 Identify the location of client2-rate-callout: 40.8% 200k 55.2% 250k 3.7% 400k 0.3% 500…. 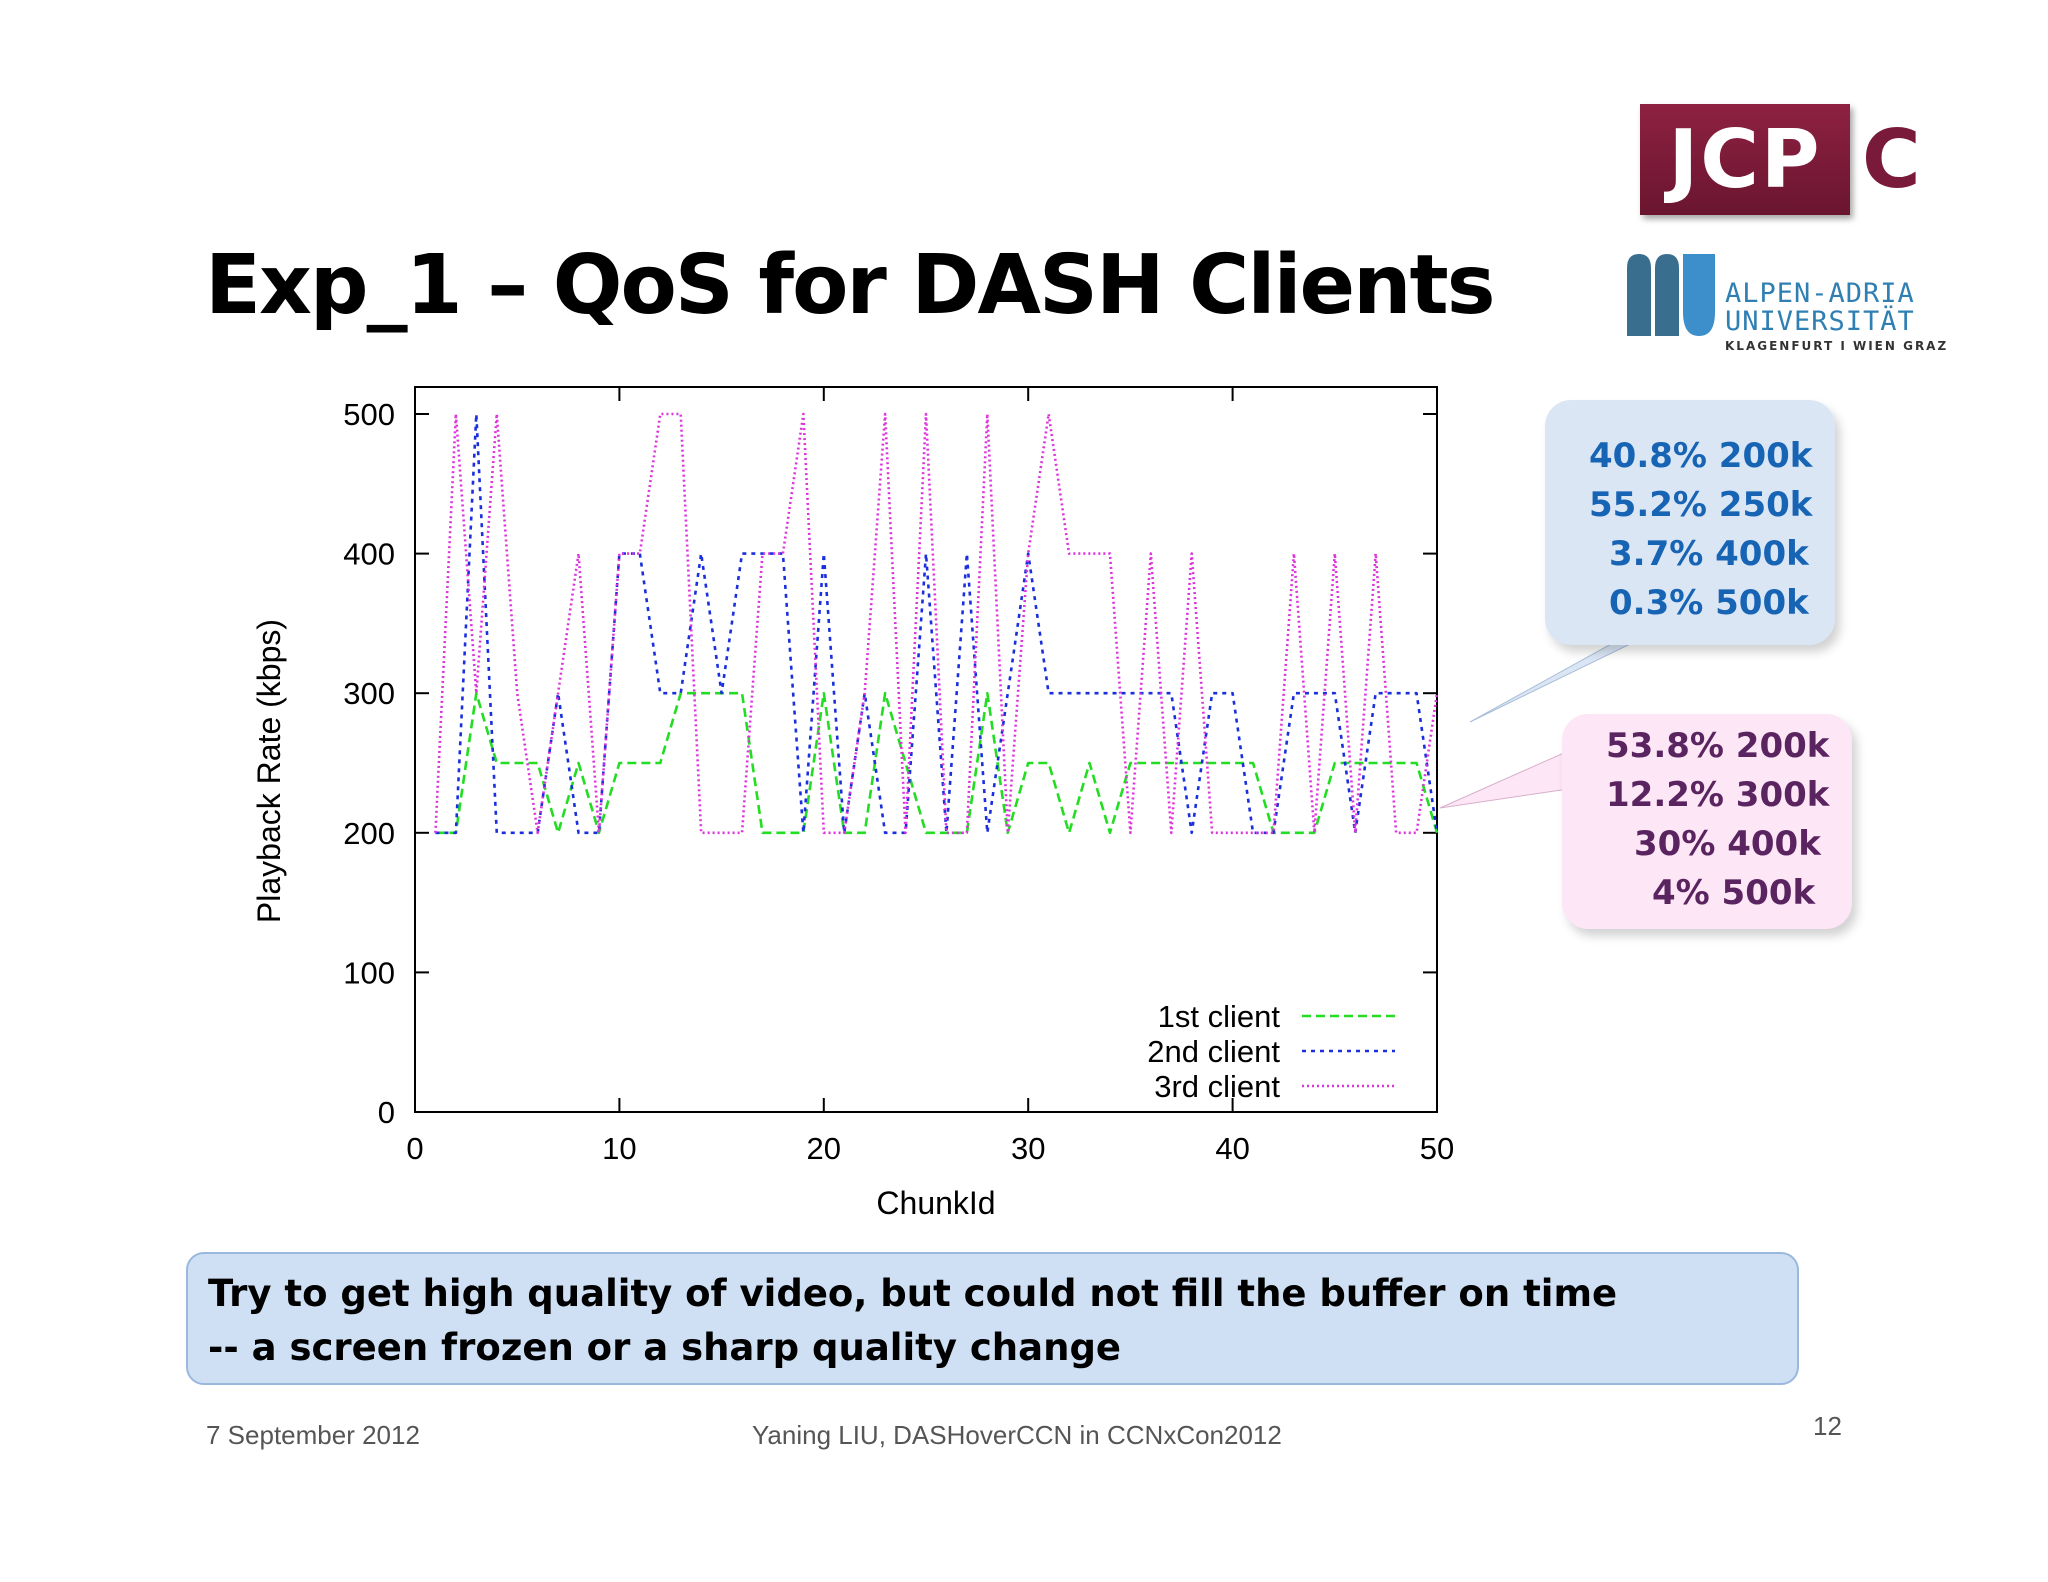
(1690, 522).